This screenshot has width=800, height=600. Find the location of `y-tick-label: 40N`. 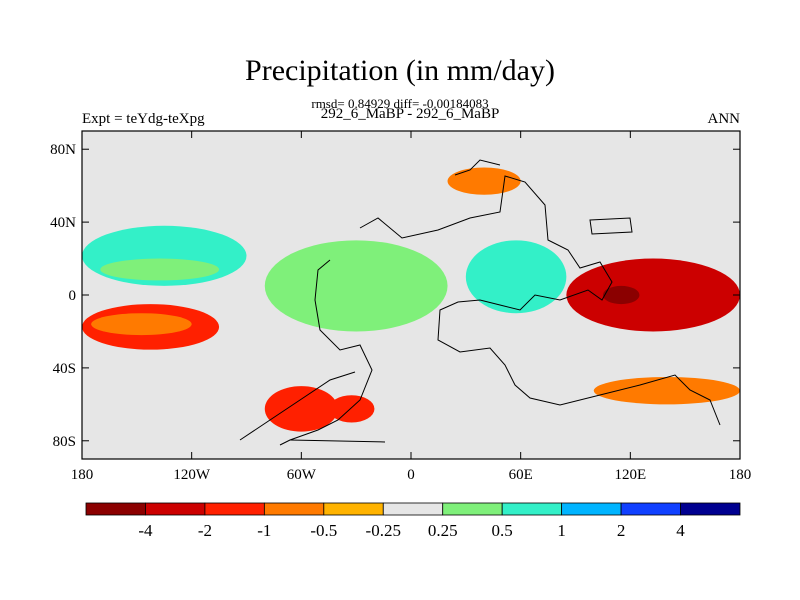

y-tick-label: 40N is located at coordinates (63, 223).